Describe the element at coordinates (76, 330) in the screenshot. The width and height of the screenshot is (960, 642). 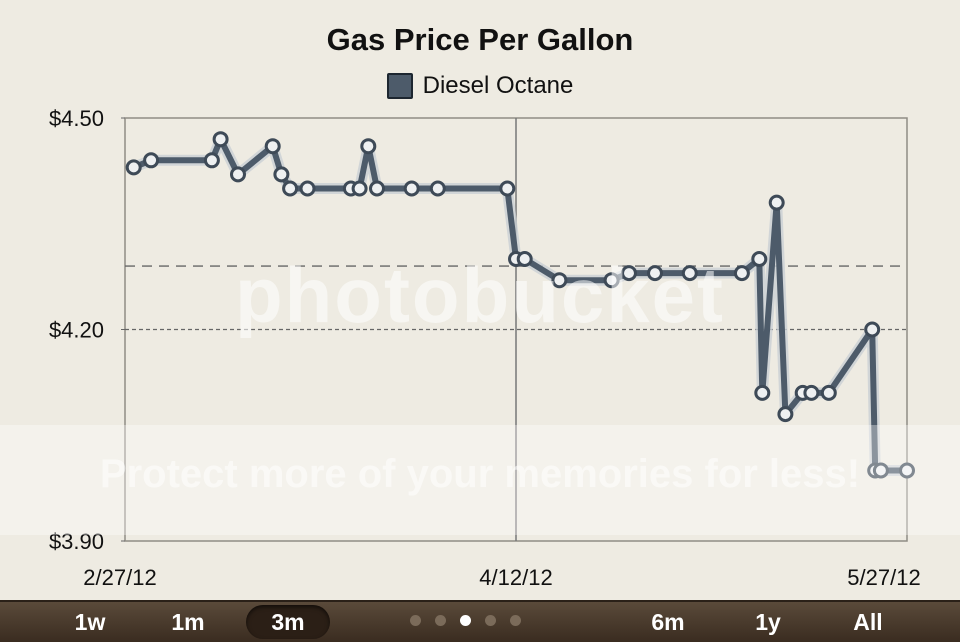
I see `y-tick-label-1: $4.20` at that location.